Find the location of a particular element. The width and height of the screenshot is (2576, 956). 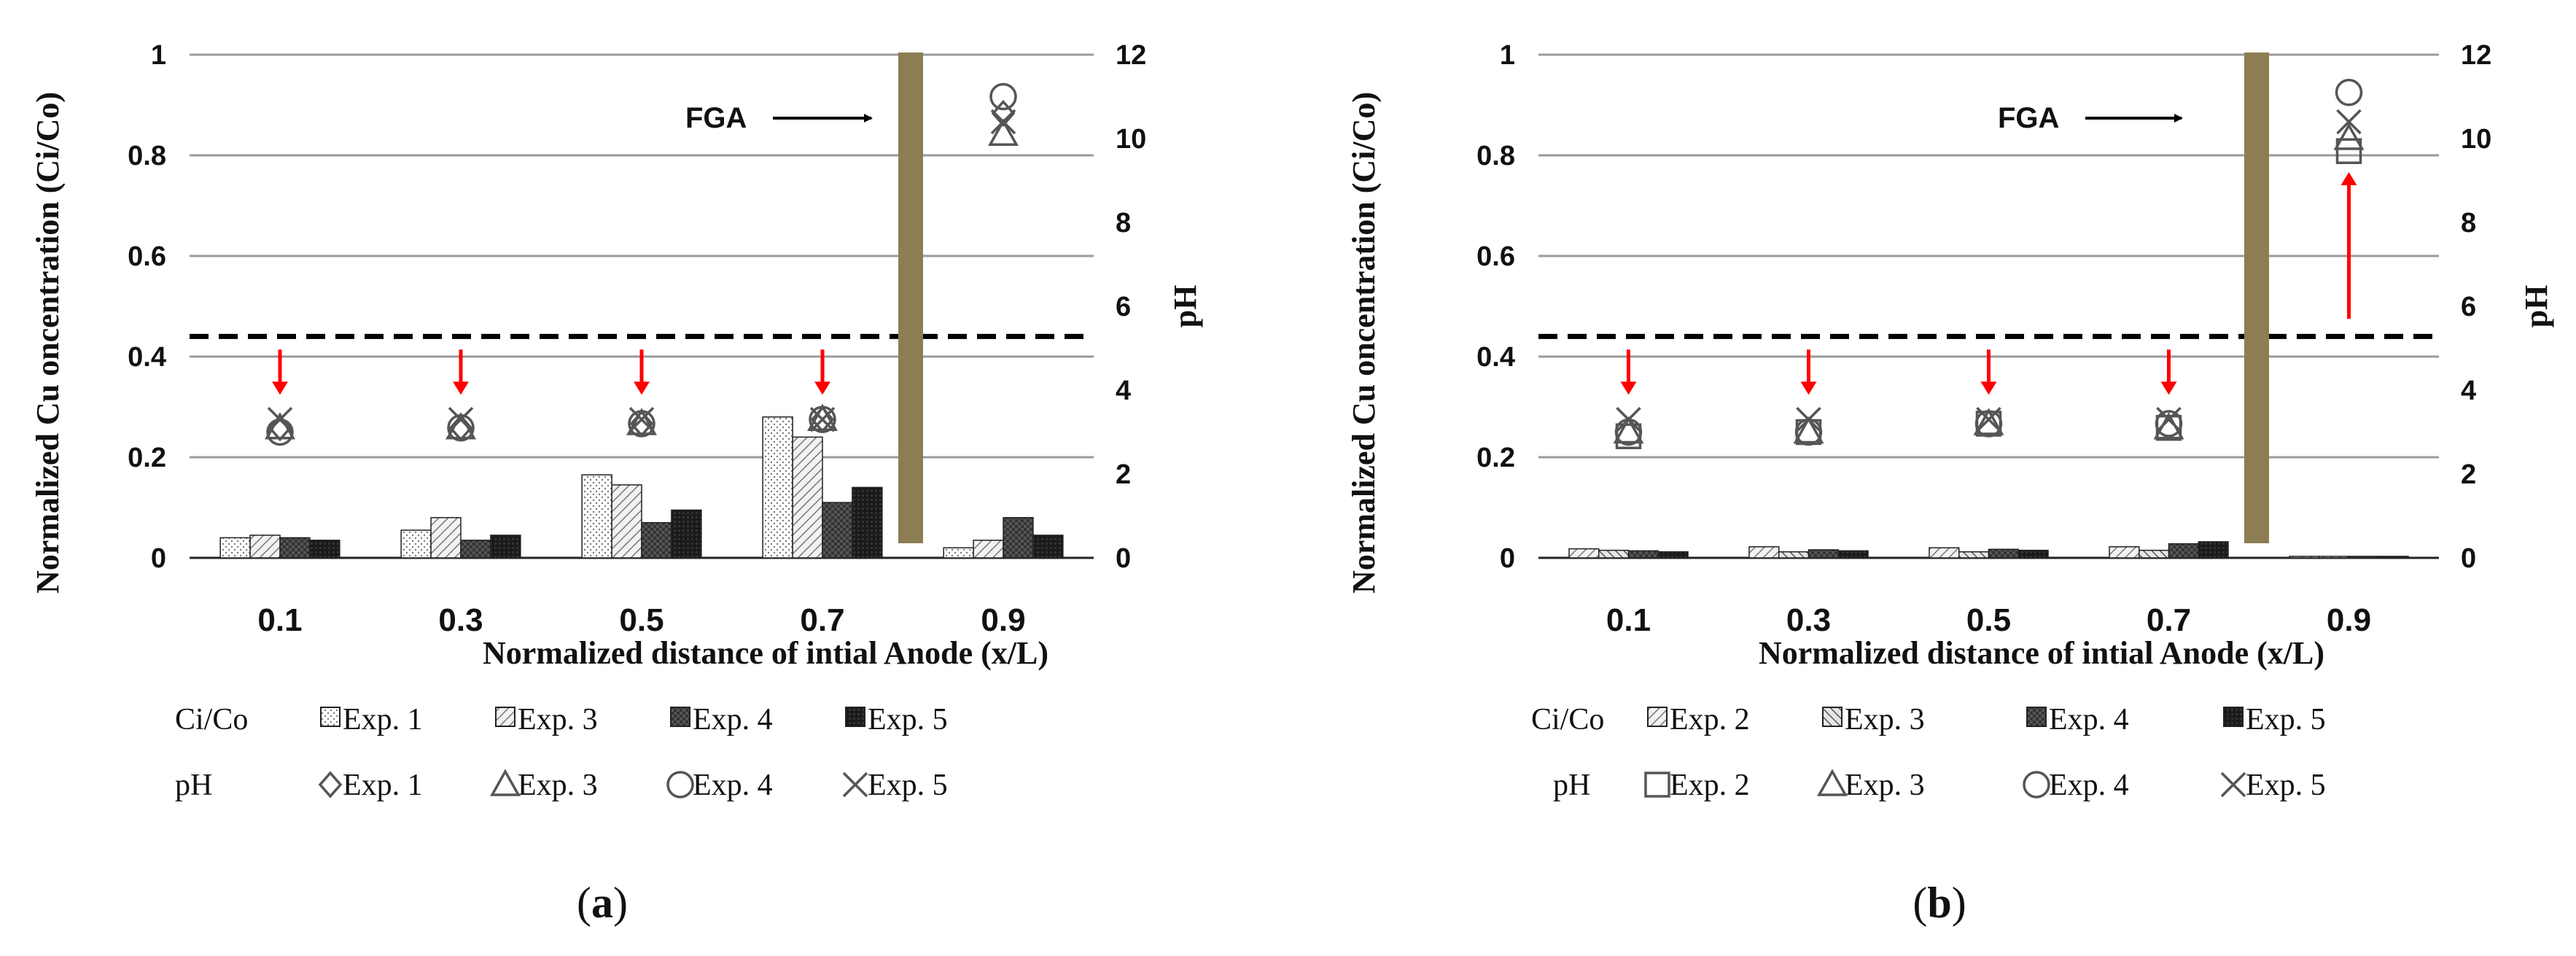

panel-label: (a) is located at coordinates (602, 903).